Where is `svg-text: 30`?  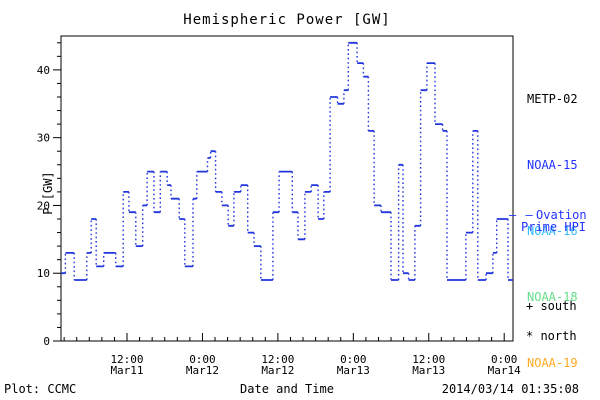 svg-text: 30 is located at coordinates (43, 138).